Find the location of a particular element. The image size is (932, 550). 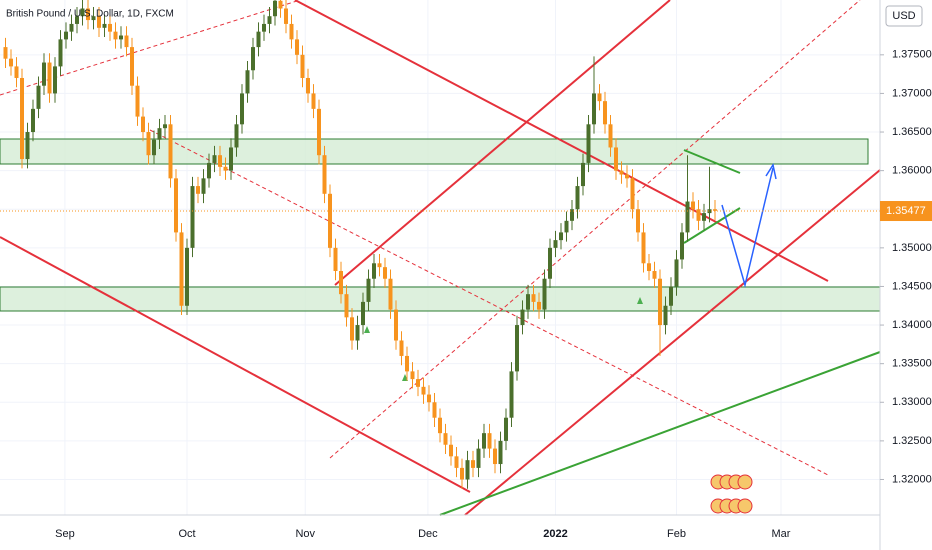

support-zone is located at coordinates (434, 151).